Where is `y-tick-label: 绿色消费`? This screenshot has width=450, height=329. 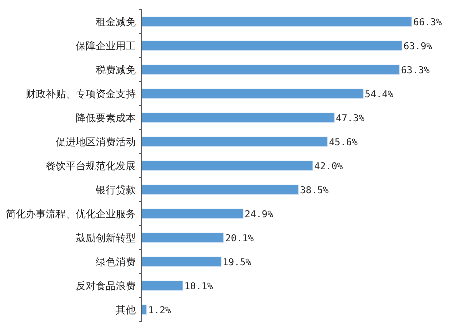 y-tick-label: 绿色消费 is located at coordinates (116, 262).